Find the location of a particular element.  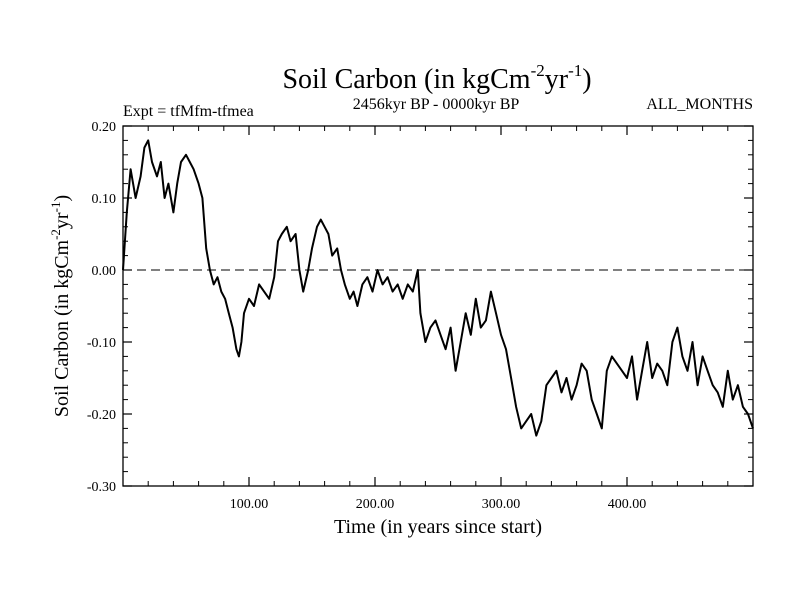

x-tick-label: 400.00 is located at coordinates (627, 504).